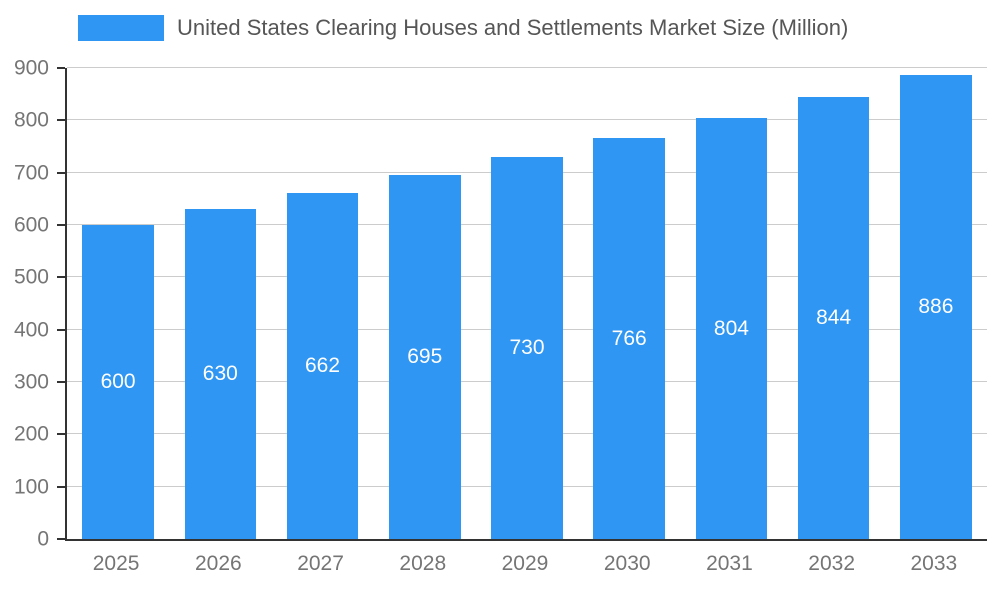 This screenshot has width=1000, height=600. What do you see at coordinates (31, 434) in the screenshot?
I see `y-tick-label: 200` at bounding box center [31, 434].